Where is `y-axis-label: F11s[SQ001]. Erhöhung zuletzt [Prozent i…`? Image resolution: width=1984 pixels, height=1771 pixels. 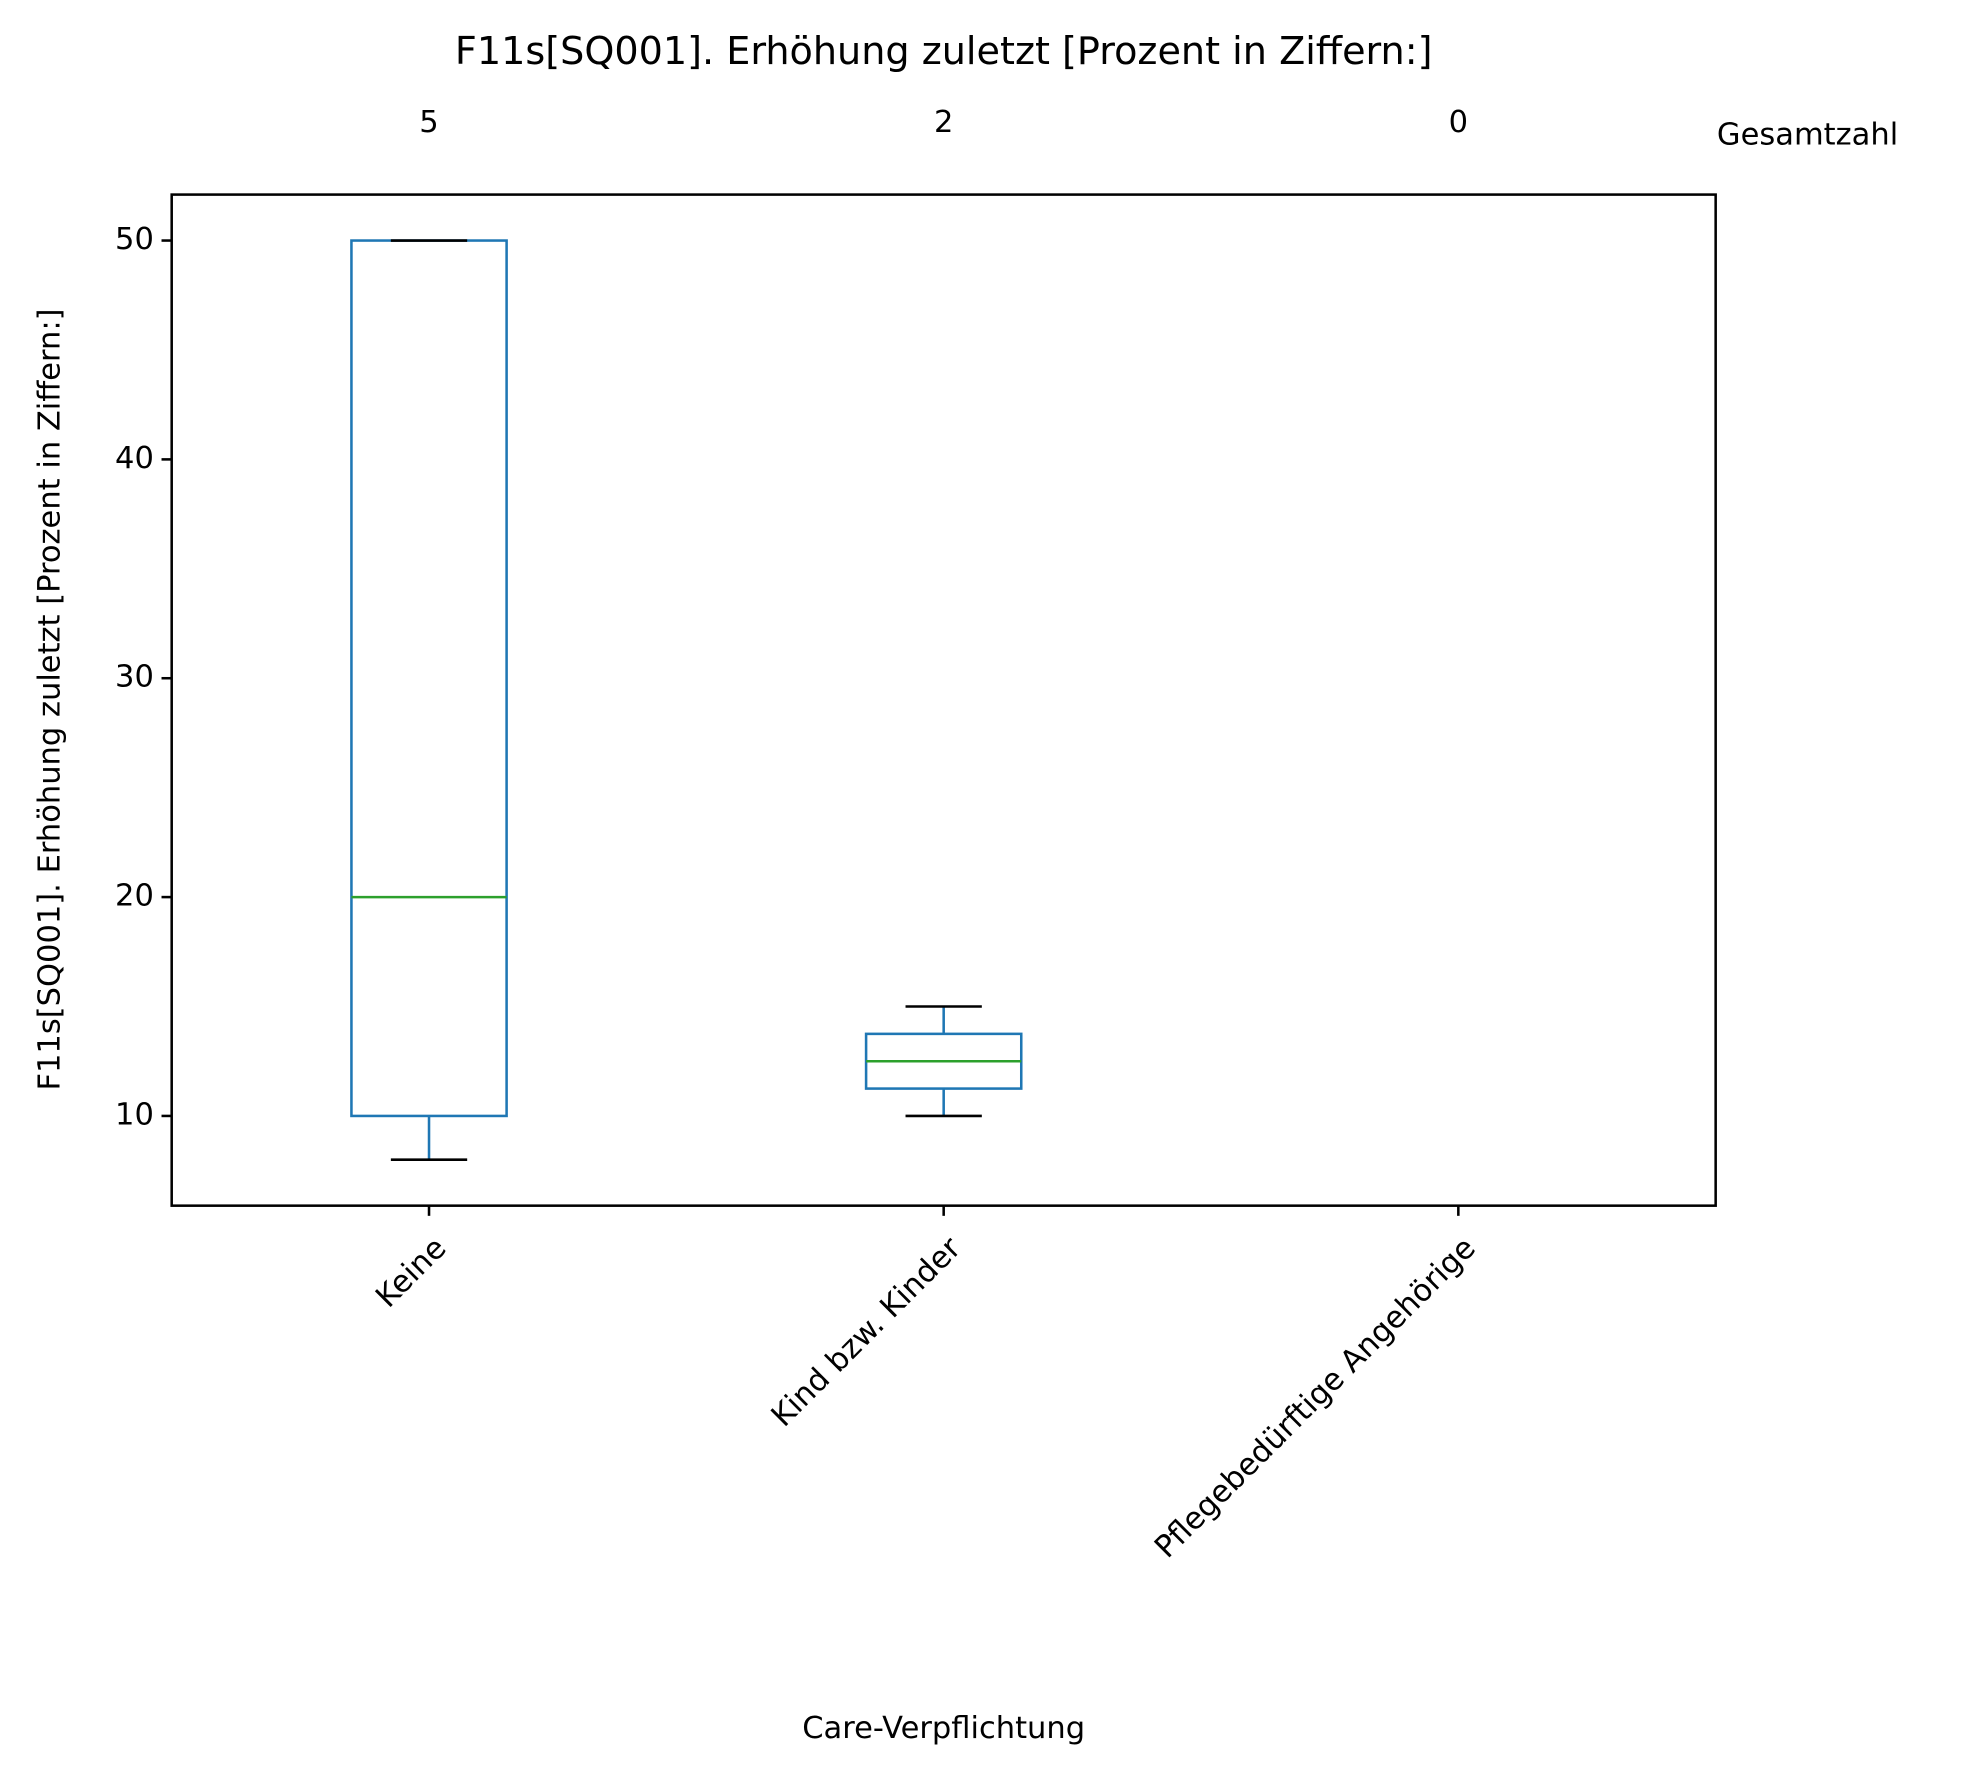 y-axis-label: F11s[SQ001]. Erhöhung zuletzt [Prozent i… is located at coordinates (49, 699).